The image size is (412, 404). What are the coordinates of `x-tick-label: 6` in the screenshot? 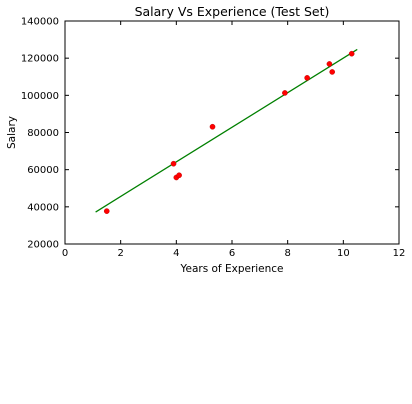 It's located at (232, 253).